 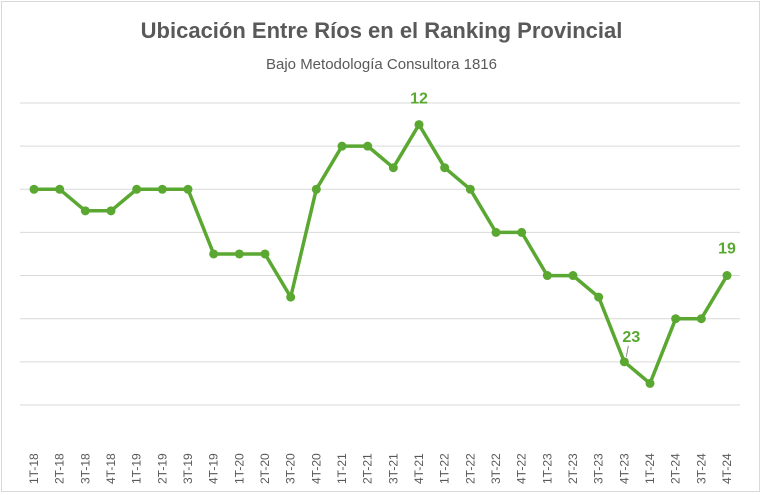 What do you see at coordinates (34, 468) in the screenshot?
I see `x-tick-label: 1T-18` at bounding box center [34, 468].